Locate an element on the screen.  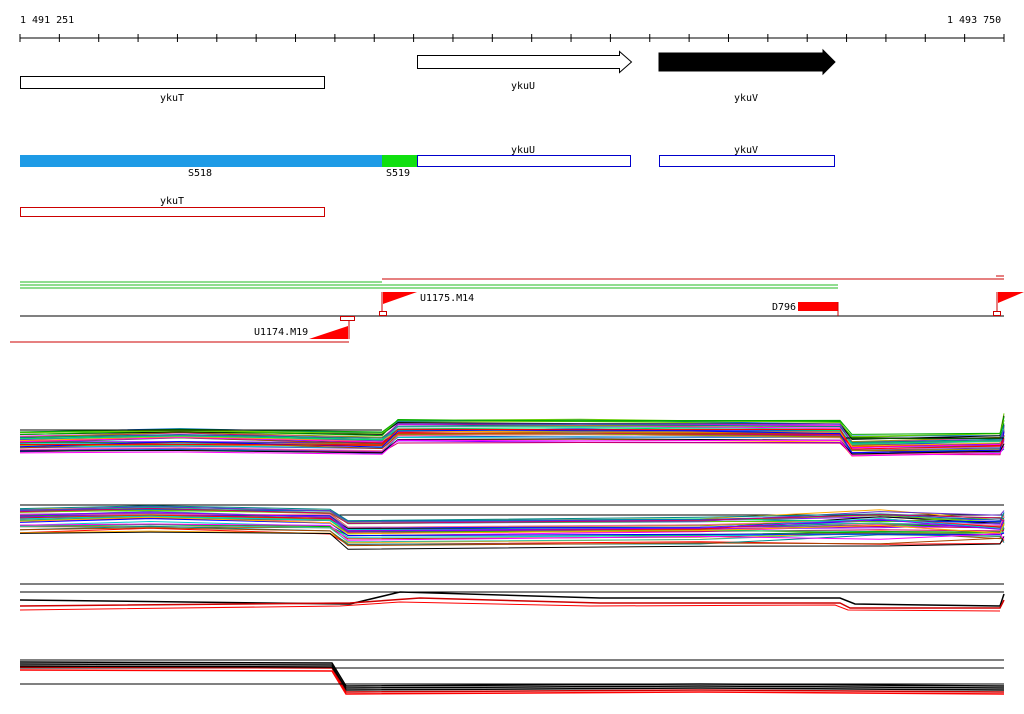
gene-ykuV-arrow is located at coordinates (747, 62).